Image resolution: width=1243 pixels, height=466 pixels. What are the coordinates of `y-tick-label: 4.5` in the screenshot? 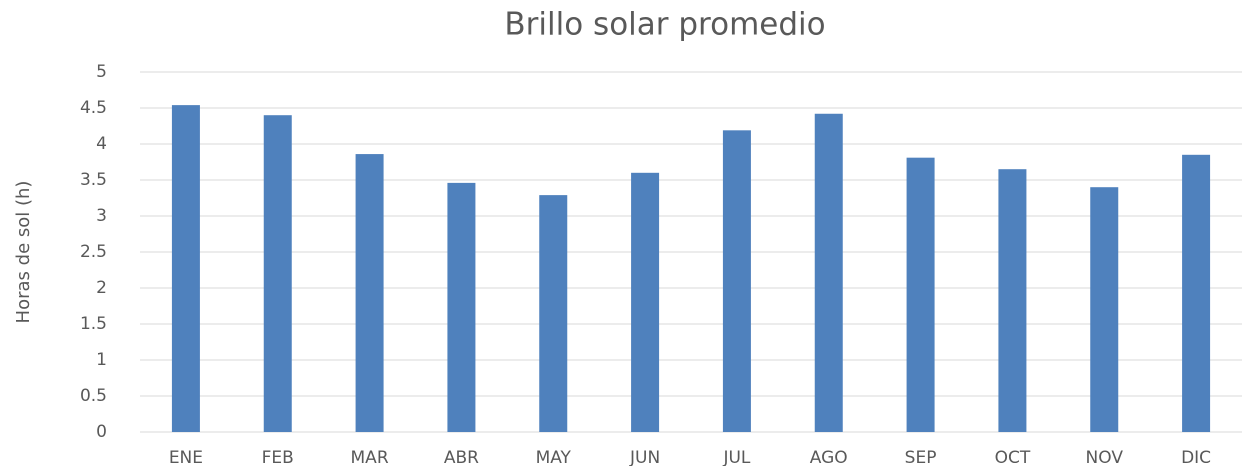 It's located at (93, 108).